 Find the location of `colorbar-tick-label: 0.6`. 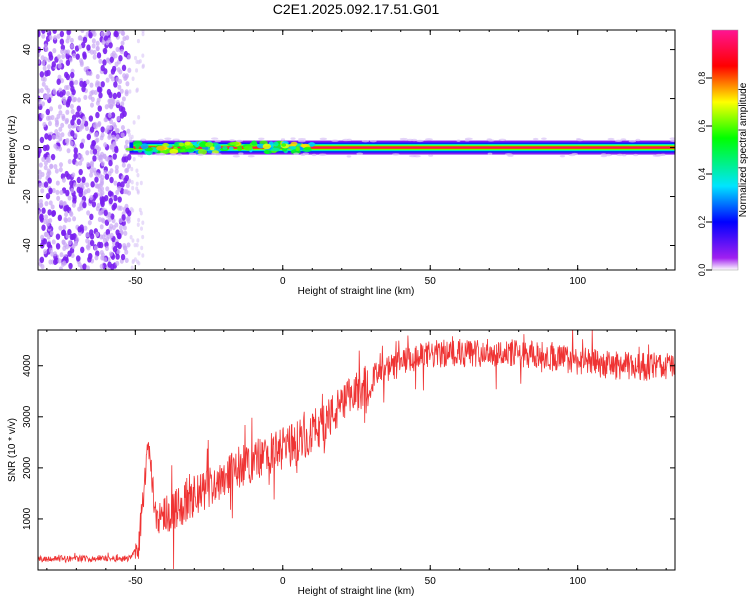

colorbar-tick-label: 0.6 is located at coordinates (702, 126).